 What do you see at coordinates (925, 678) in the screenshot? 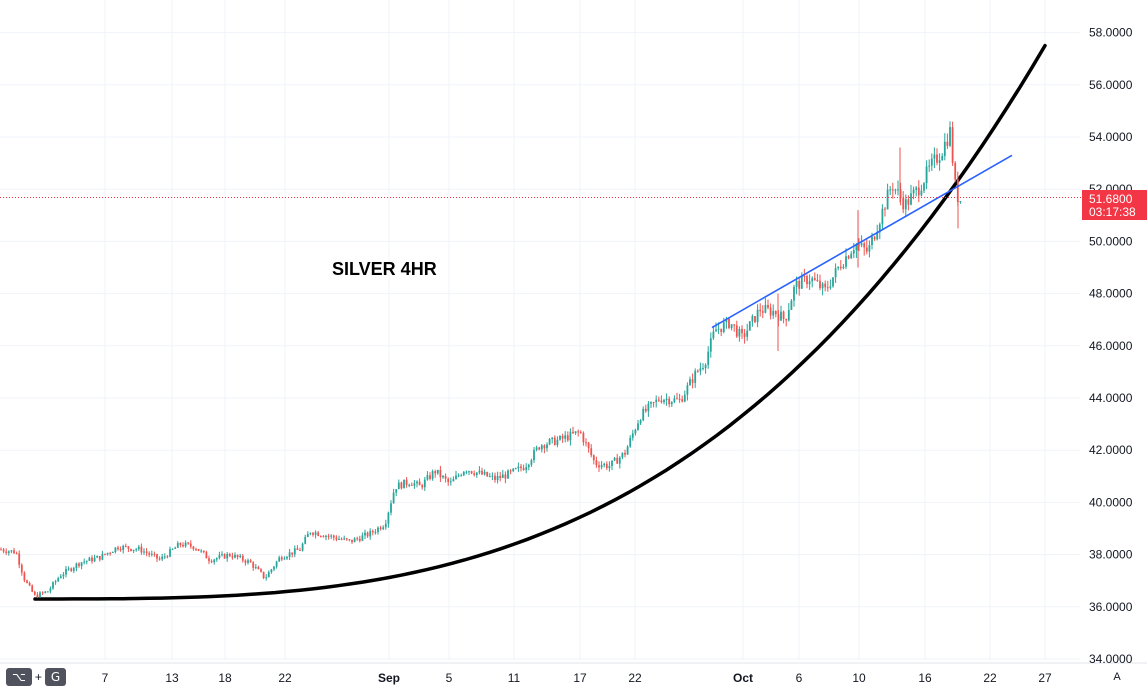
I see `x-tick-label: 16` at bounding box center [925, 678].